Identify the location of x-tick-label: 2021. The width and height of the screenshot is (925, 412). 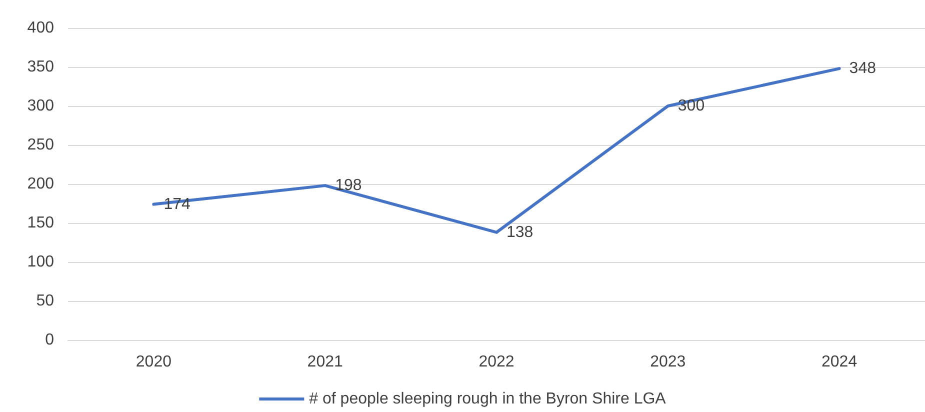
(325, 362).